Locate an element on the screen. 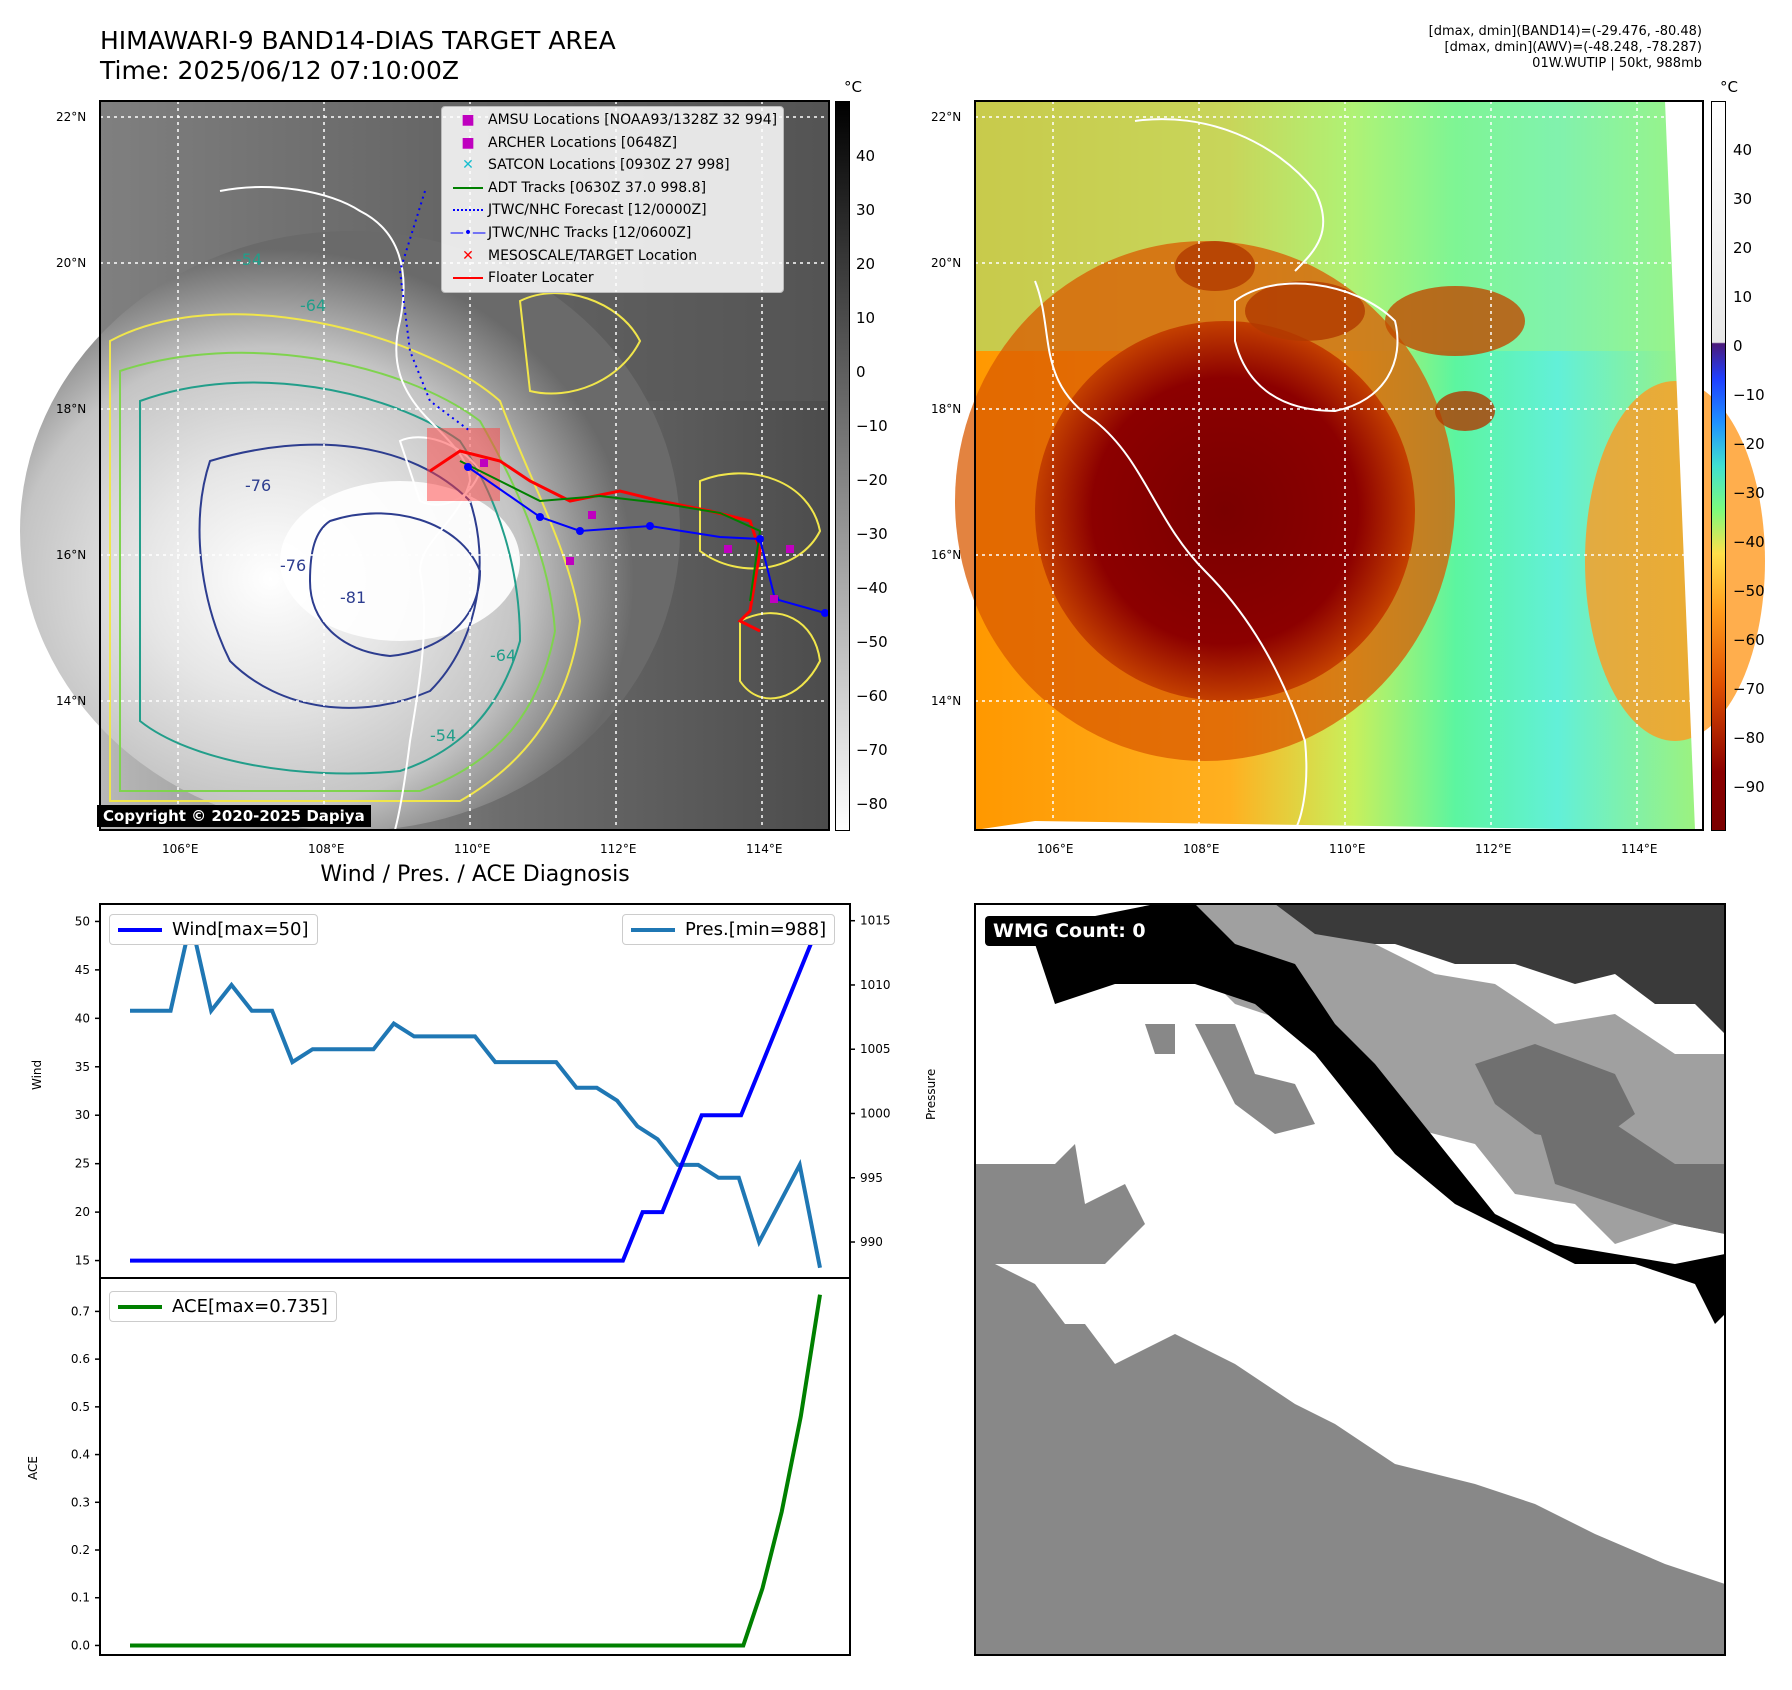  ace-series-line is located at coordinates (476, 1471).